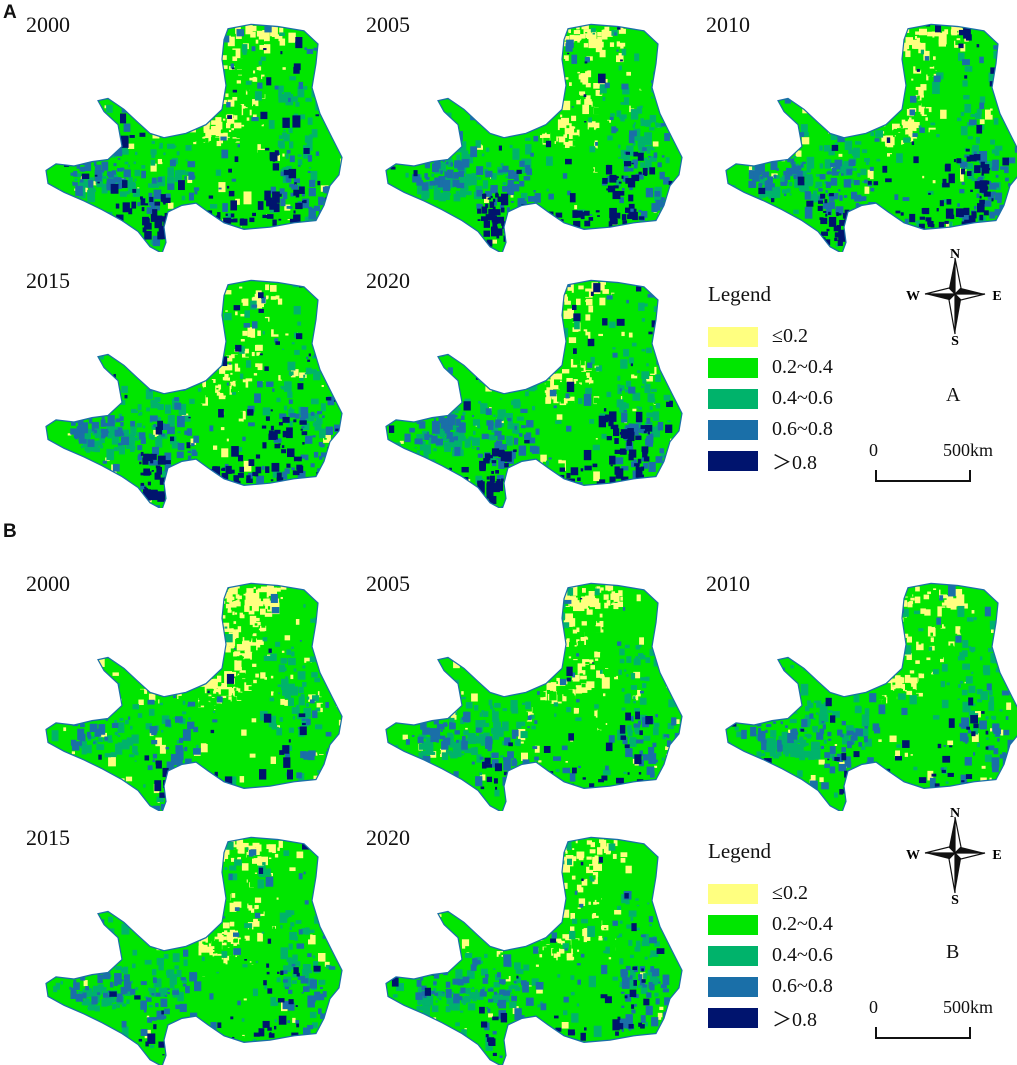 The height and width of the screenshot is (1065, 1017). Describe the element at coordinates (10, 13) in the screenshot. I see `panel-letter: A` at that location.